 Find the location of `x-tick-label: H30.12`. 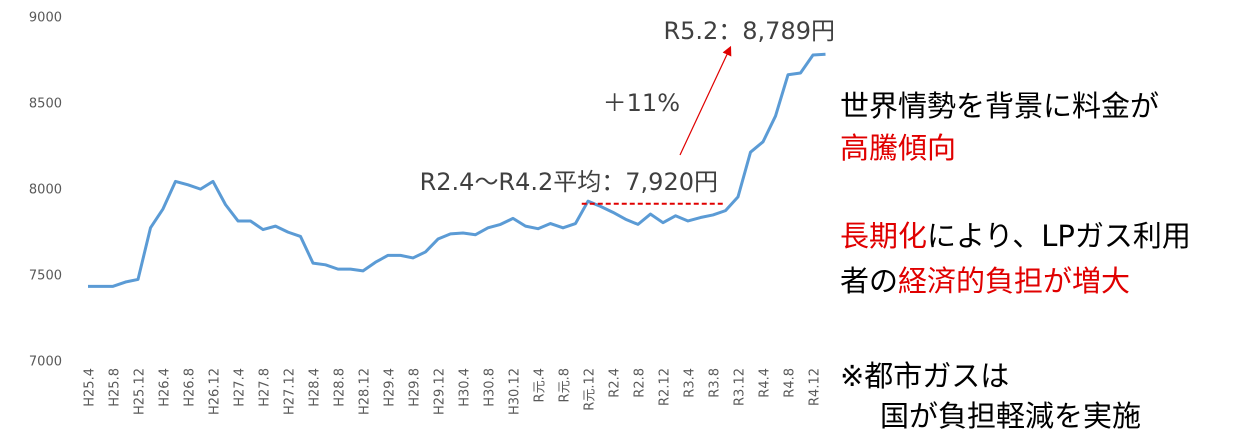

x-tick-label: H30.12 is located at coordinates (515, 391).